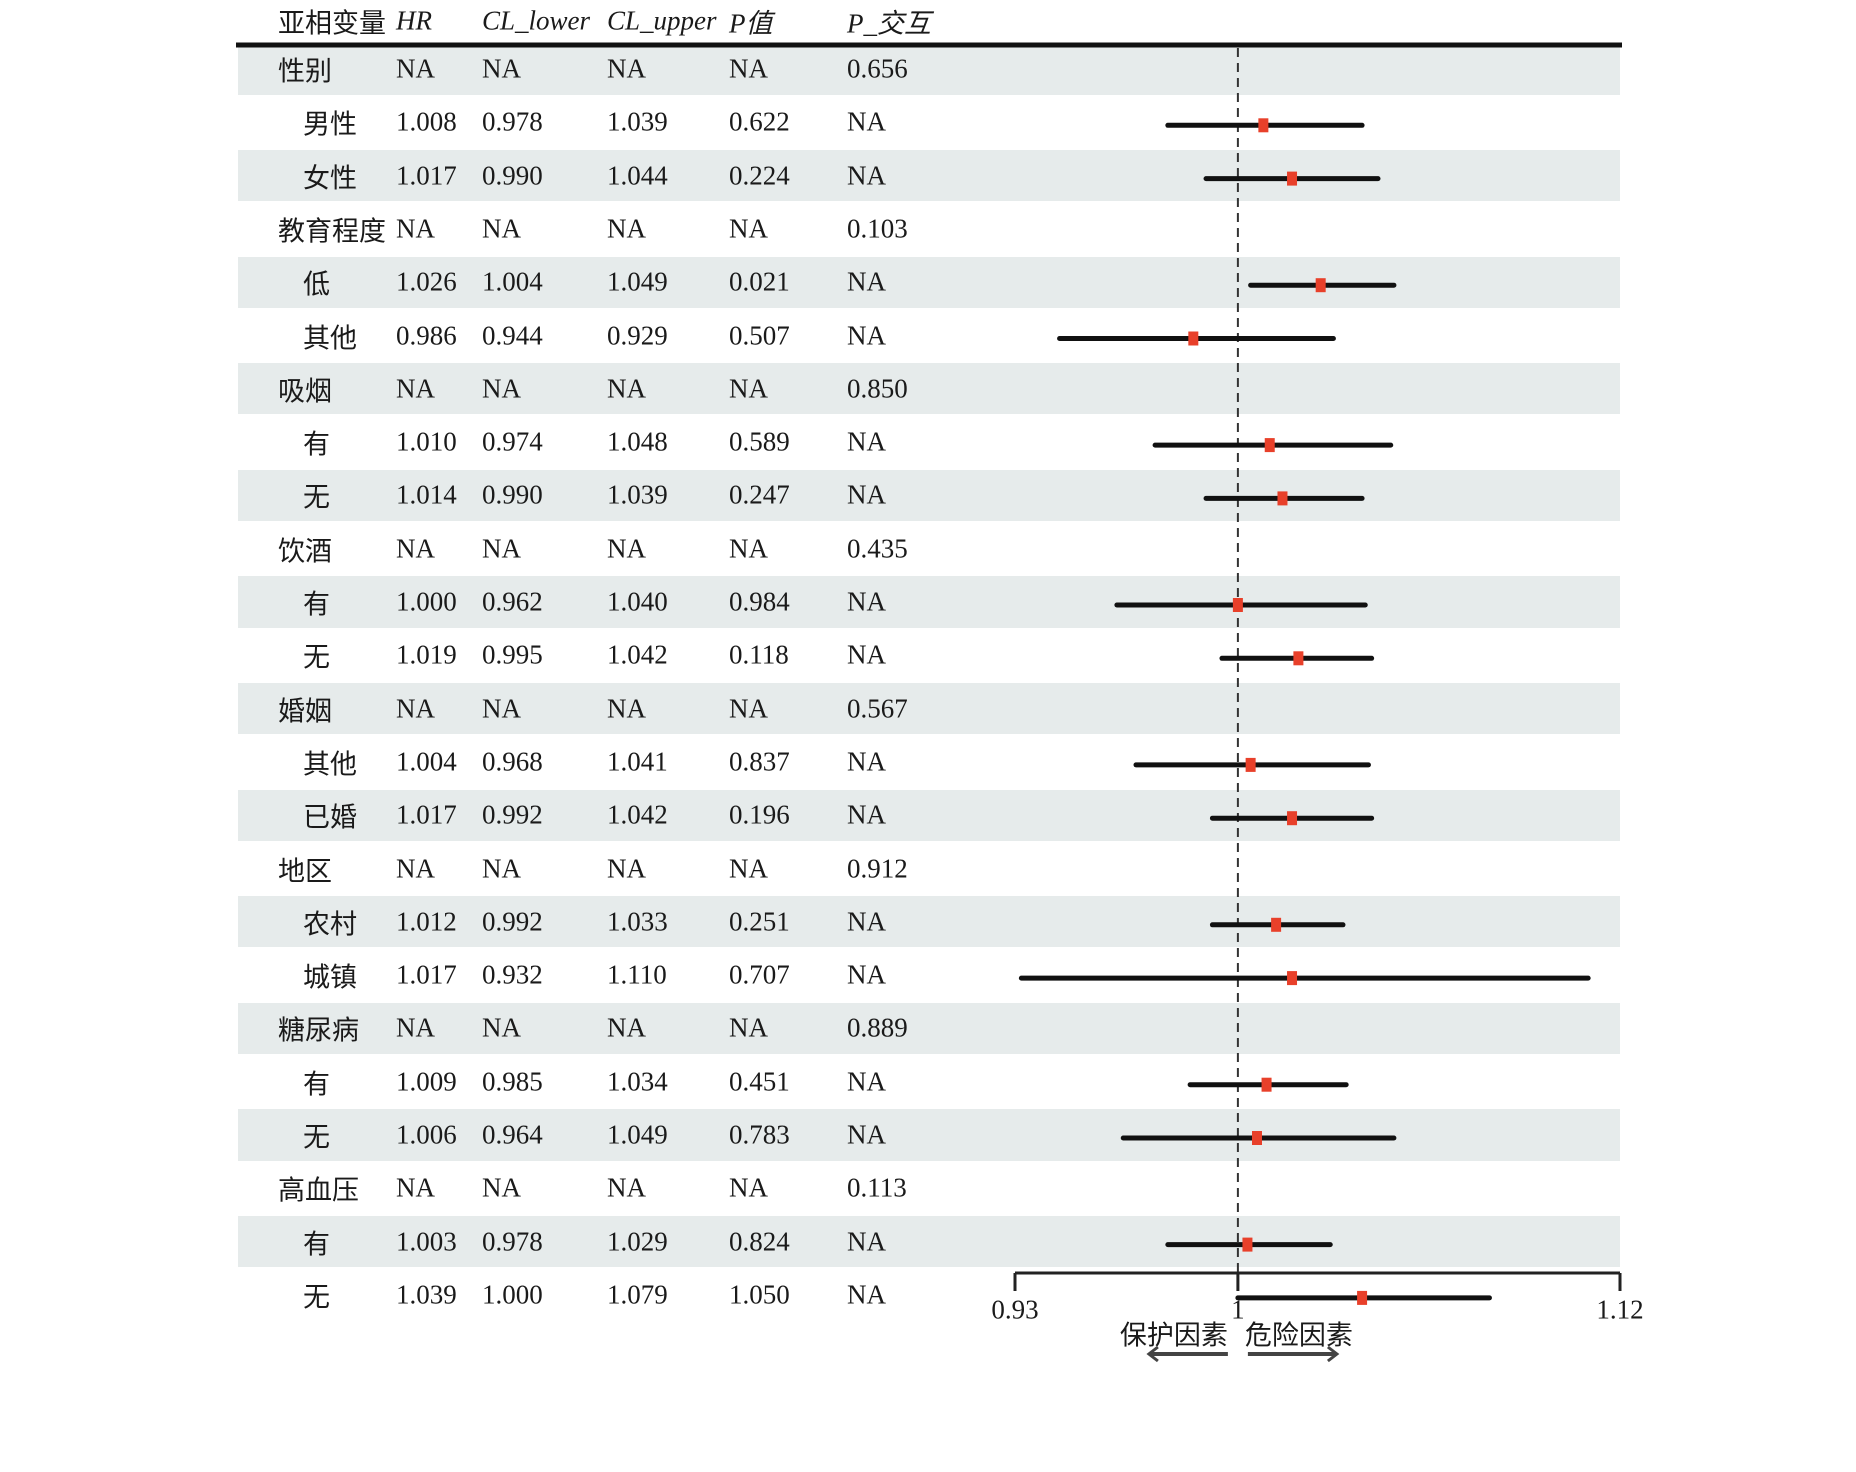 Image resolution: width=1856 pixels, height=1472 pixels. Describe the element at coordinates (1238, 1309) in the screenshot. I see `x-tick-label: 1` at that location.